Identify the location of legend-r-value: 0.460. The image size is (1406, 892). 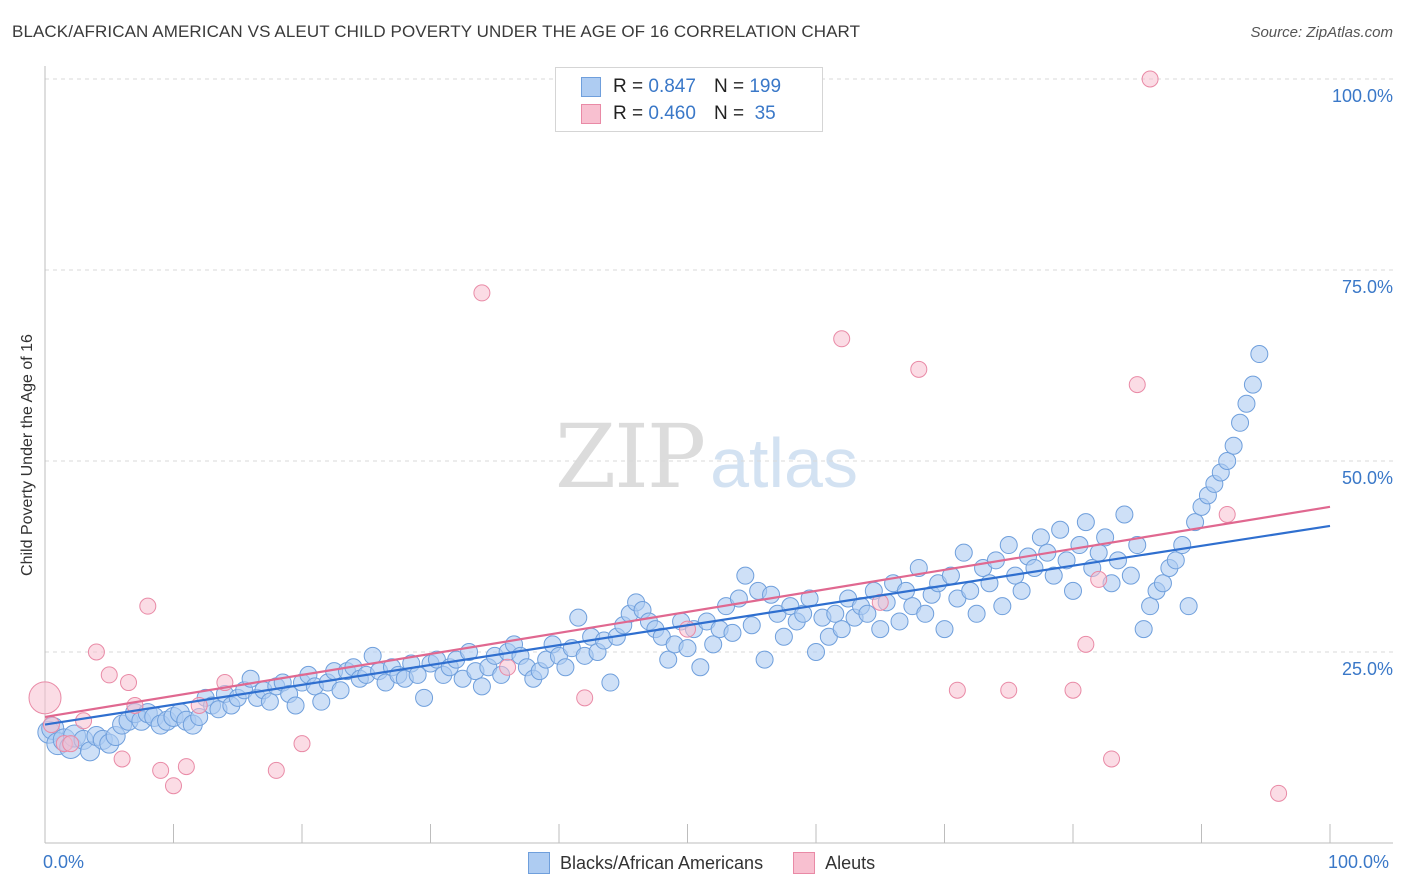
(672, 113).